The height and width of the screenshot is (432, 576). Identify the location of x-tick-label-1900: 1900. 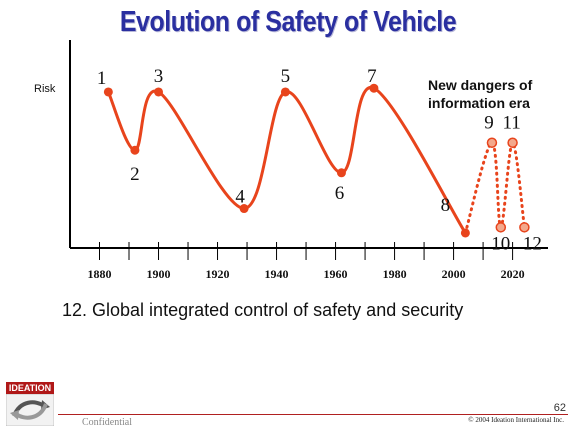
(159, 274).